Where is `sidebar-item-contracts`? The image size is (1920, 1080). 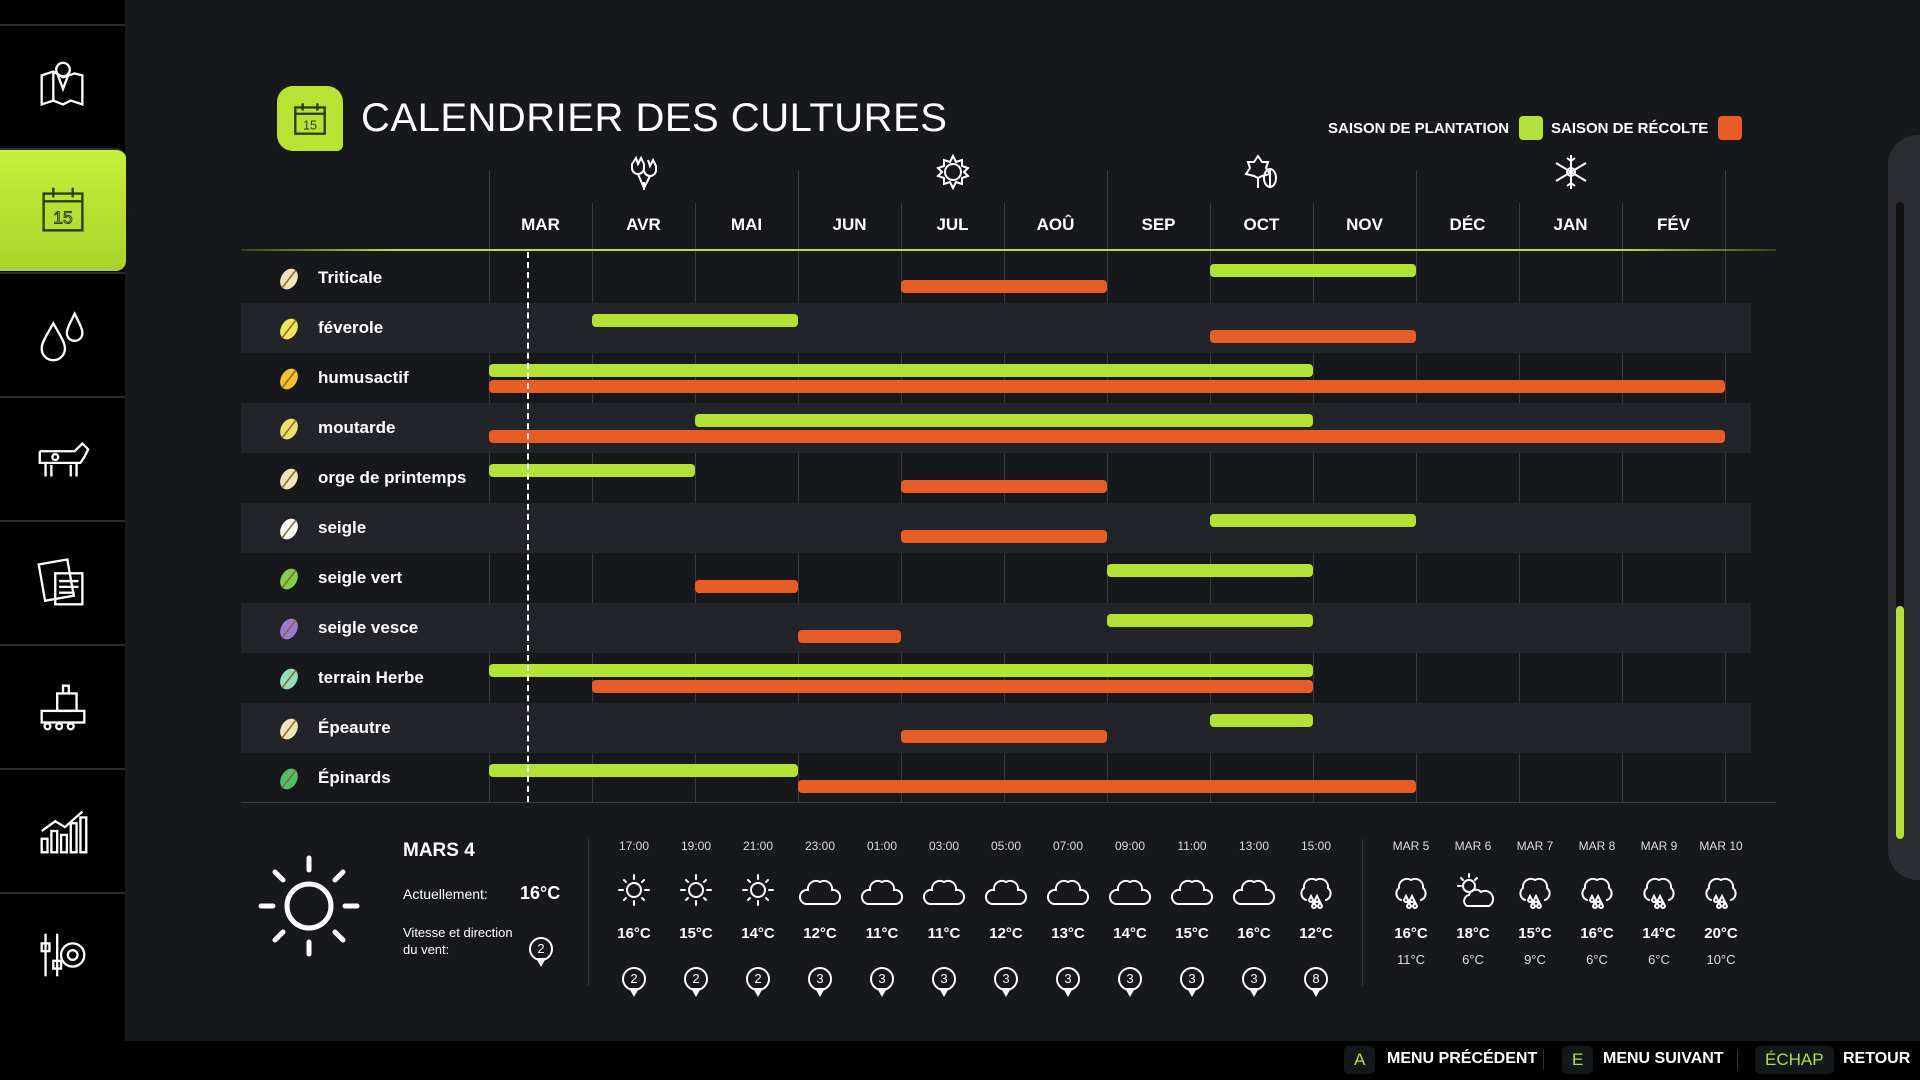 sidebar-item-contracts is located at coordinates (62, 581).